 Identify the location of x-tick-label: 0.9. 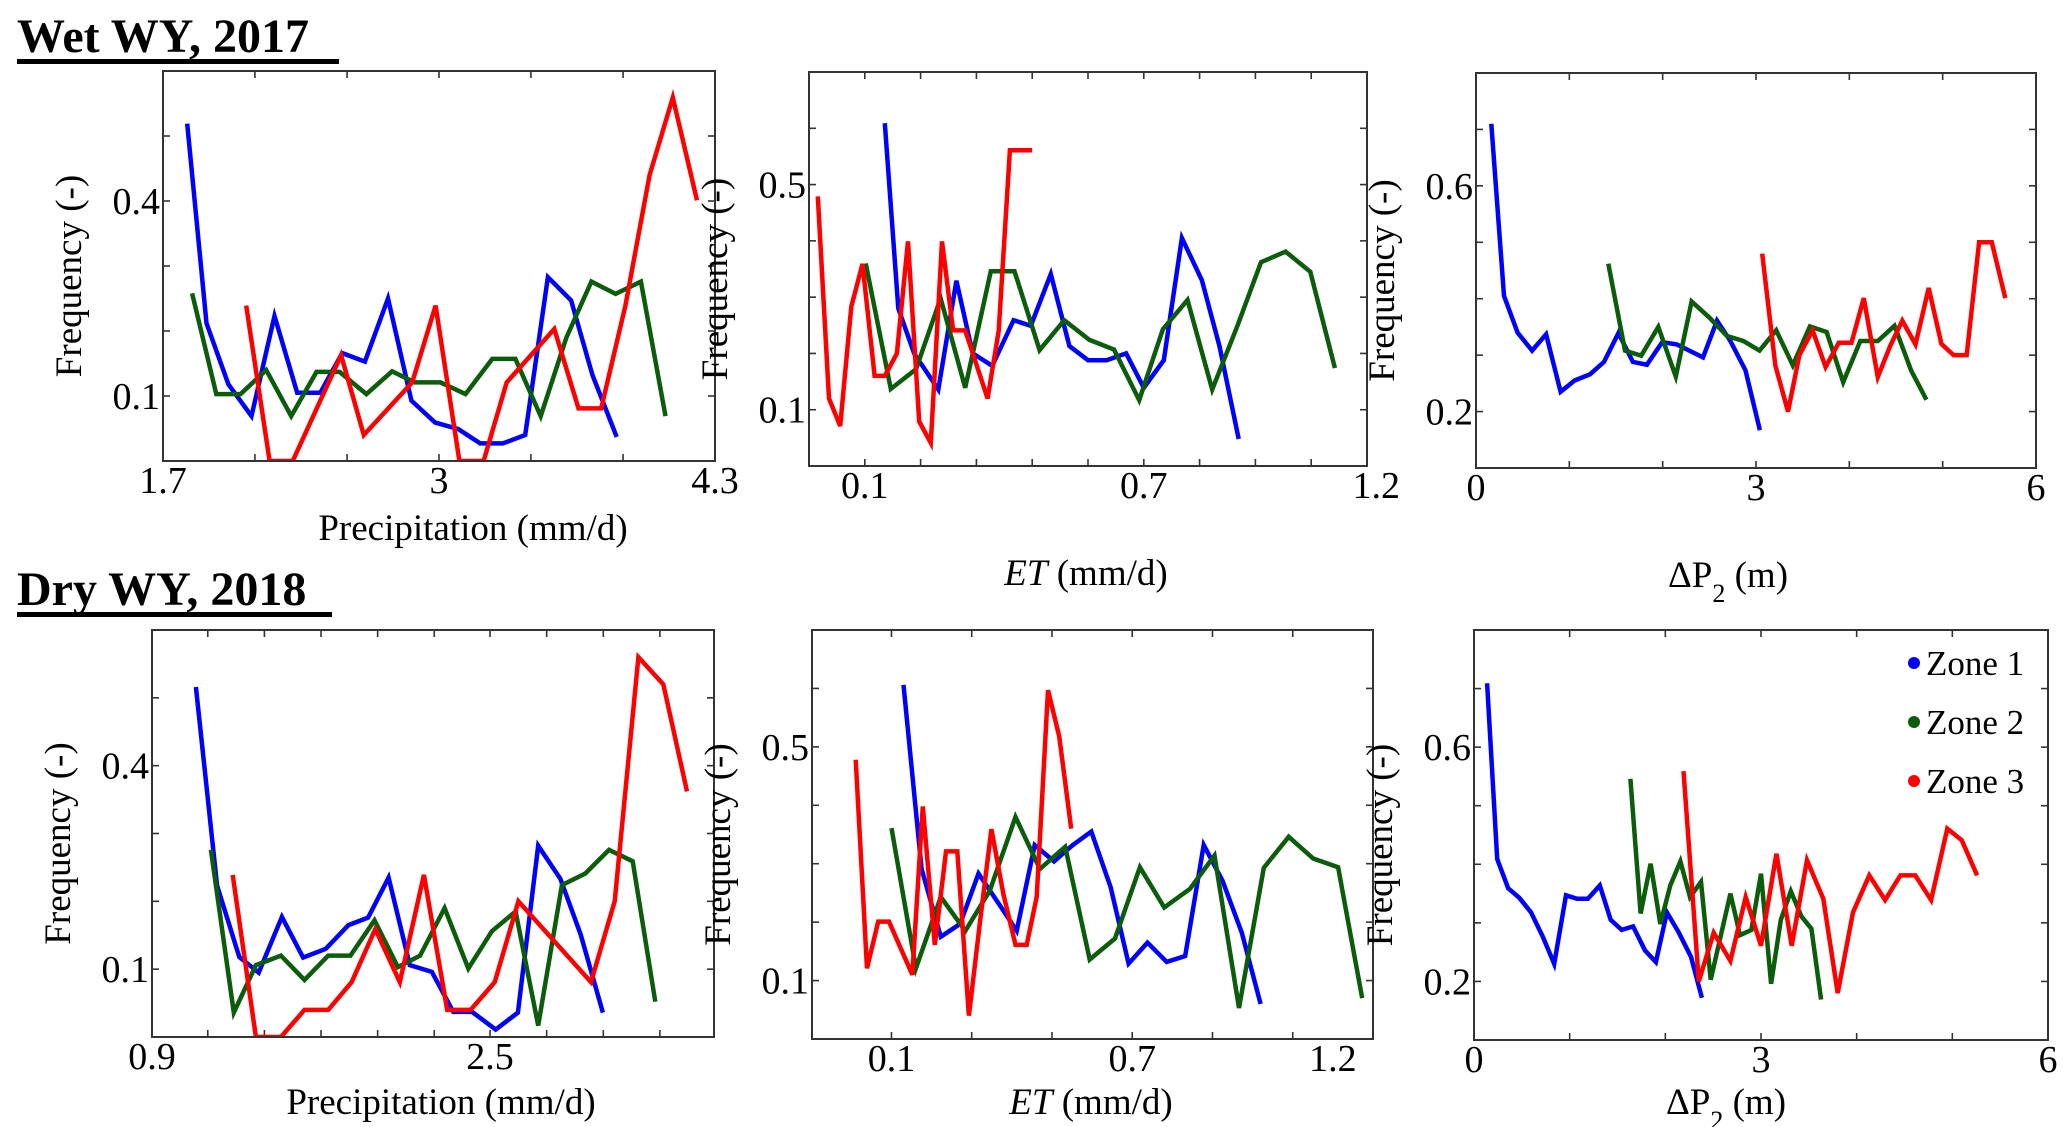
(152, 1057).